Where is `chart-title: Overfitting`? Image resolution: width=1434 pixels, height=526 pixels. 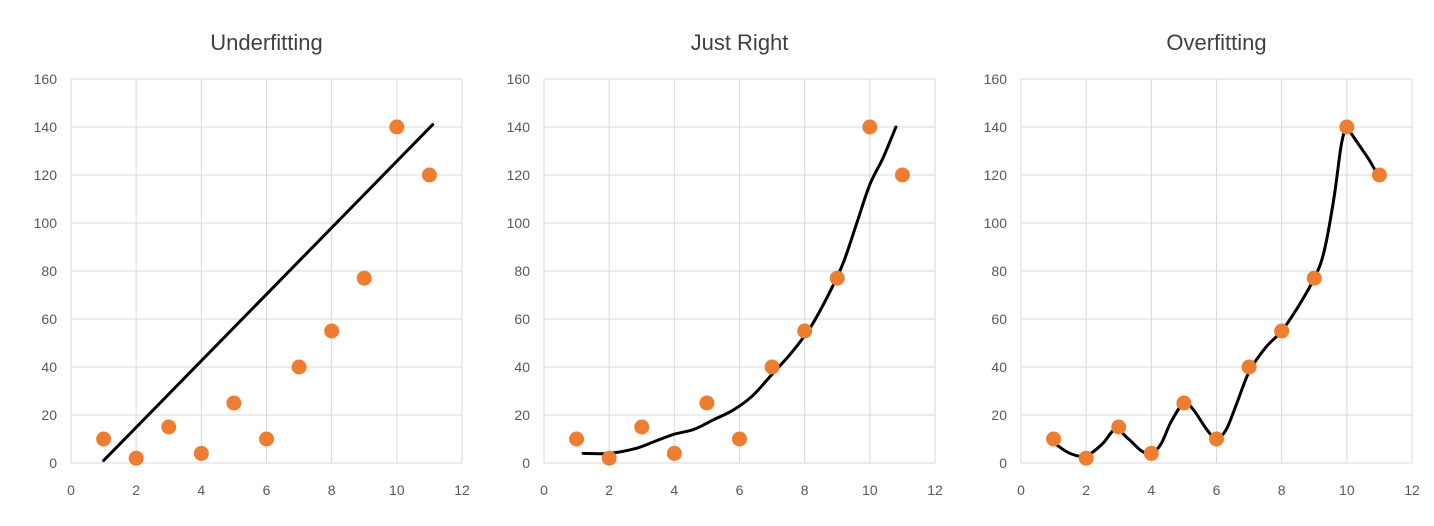
chart-title: Overfitting is located at coordinates (1216, 42).